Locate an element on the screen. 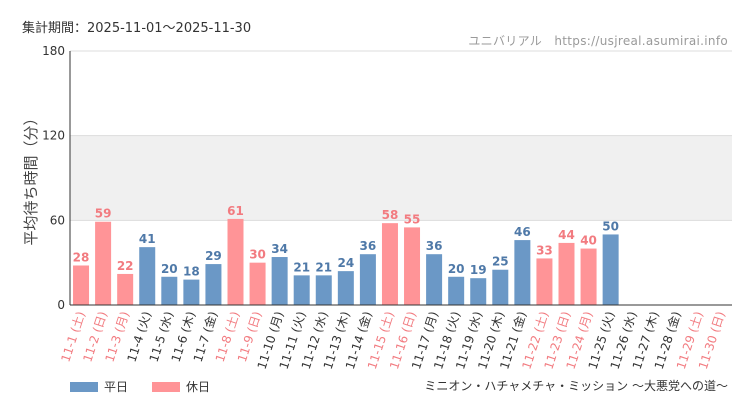 This screenshot has width=750, height=410. value-label-6: 18 is located at coordinates (191, 272).